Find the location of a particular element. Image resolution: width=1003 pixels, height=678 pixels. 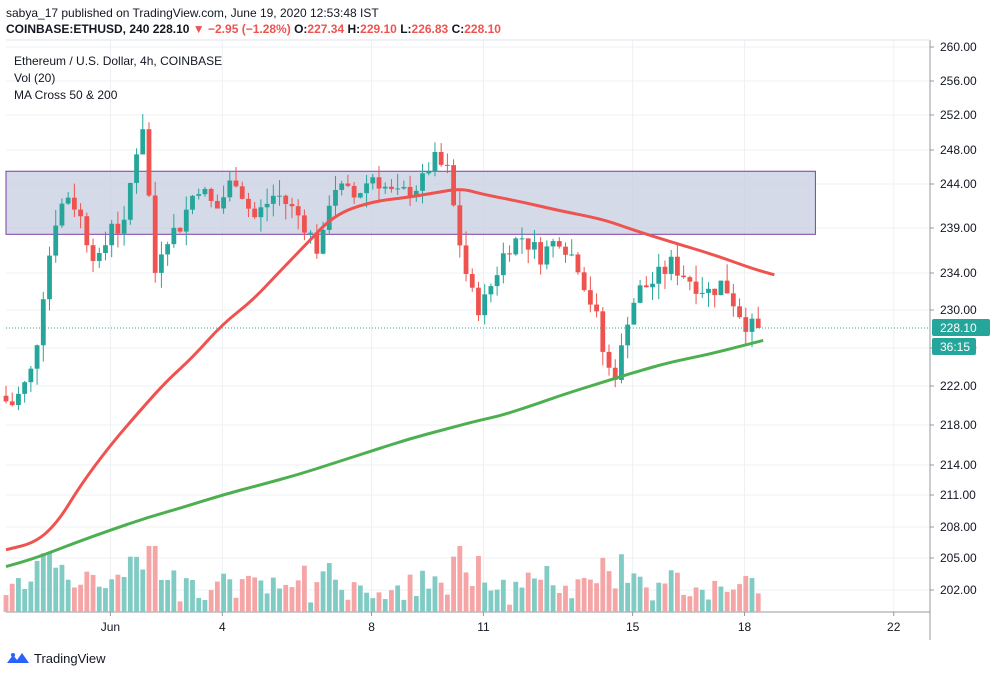

y-tick-label: 252.00 is located at coordinates (958, 115).